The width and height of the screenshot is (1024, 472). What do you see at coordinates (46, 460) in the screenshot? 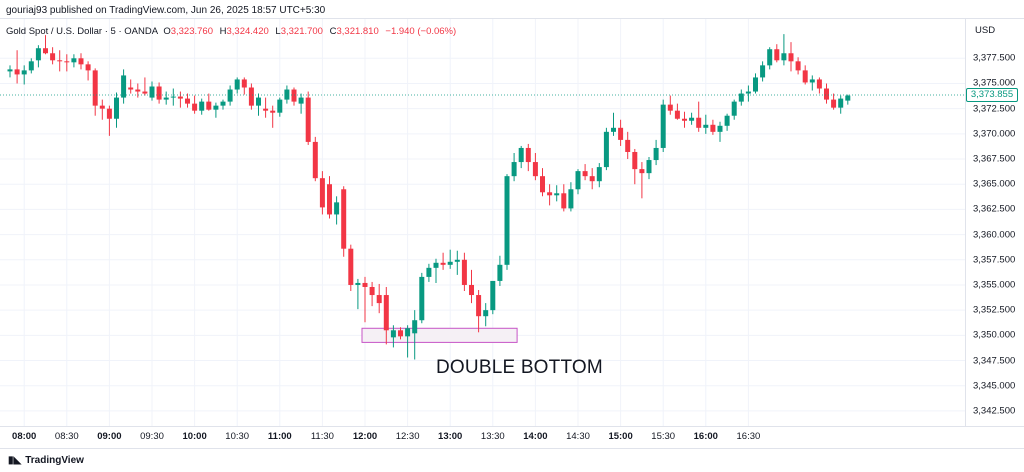
I see `brand: ▮◣ TradingView` at bounding box center [46, 460].